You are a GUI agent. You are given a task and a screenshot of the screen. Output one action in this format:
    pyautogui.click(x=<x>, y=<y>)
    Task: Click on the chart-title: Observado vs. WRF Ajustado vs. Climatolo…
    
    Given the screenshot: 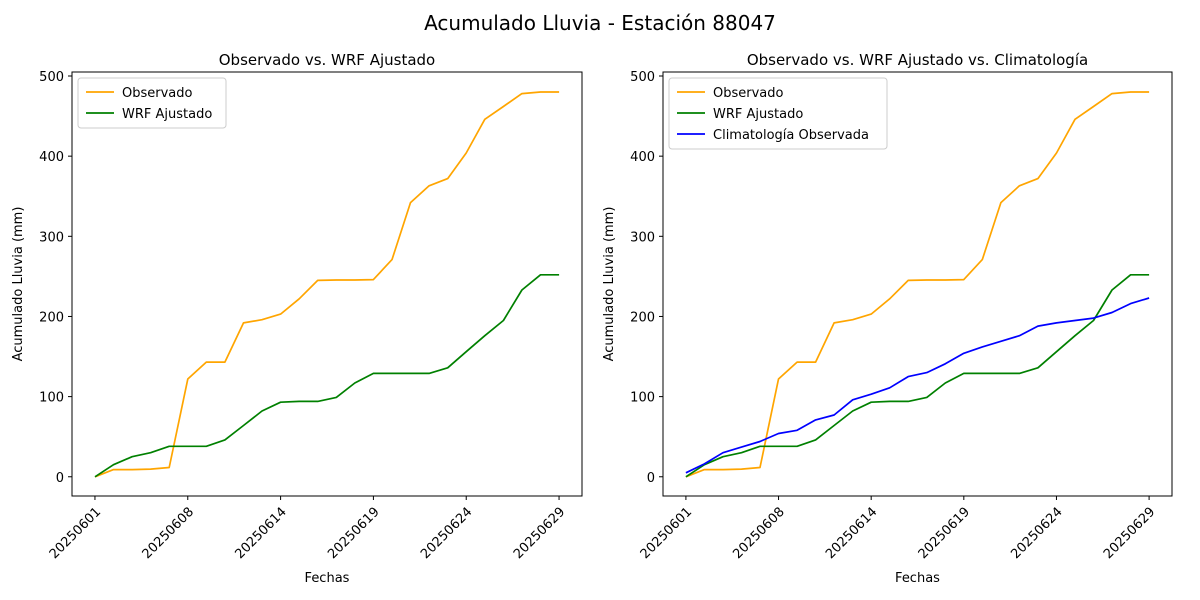 What is the action you would take?
    pyautogui.click(x=917, y=60)
    